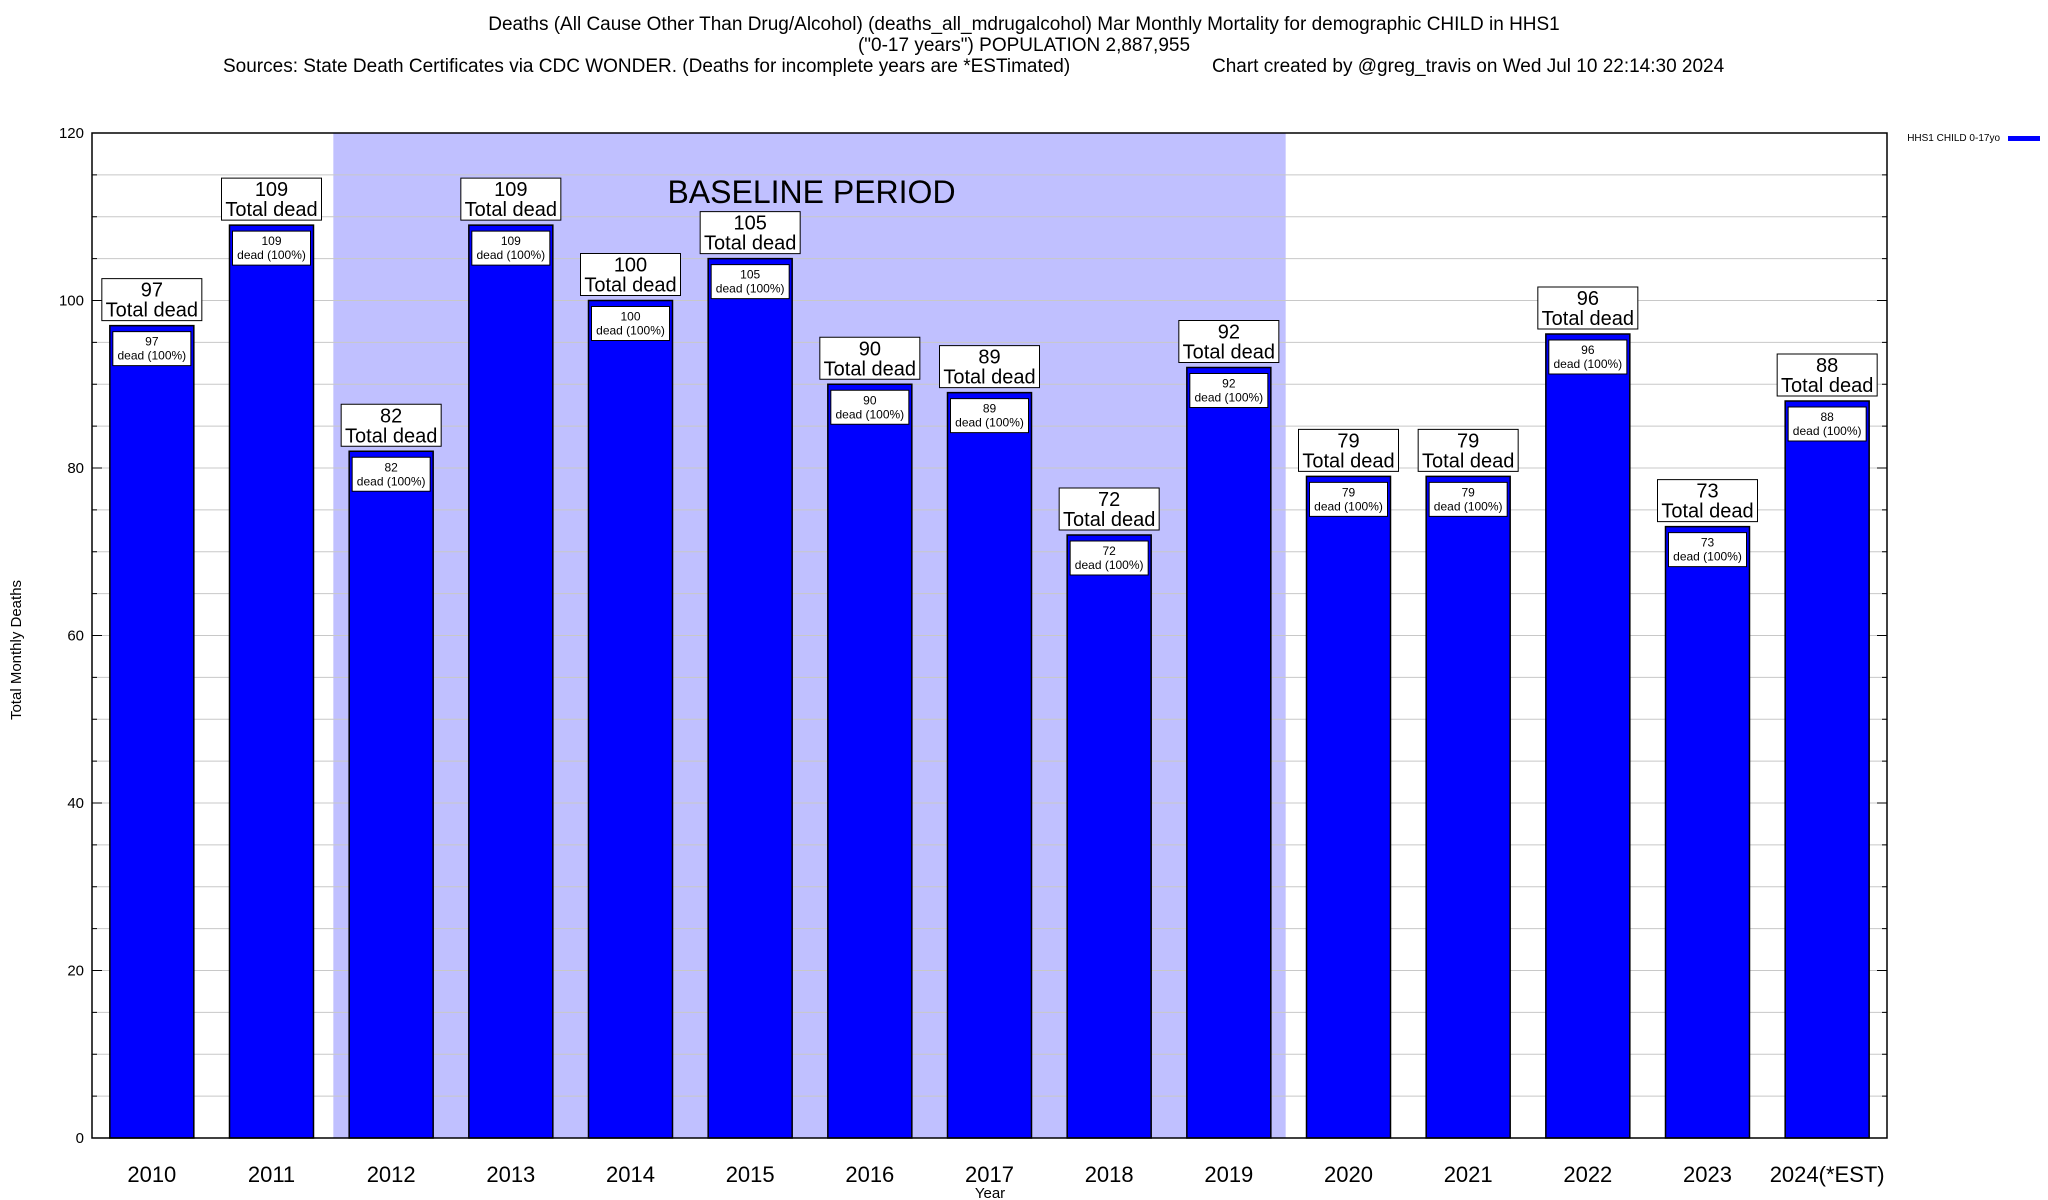 The image size is (2048, 1200). Describe the element at coordinates (151, 1174) in the screenshot. I see `x-tick-label: 2010` at that location.